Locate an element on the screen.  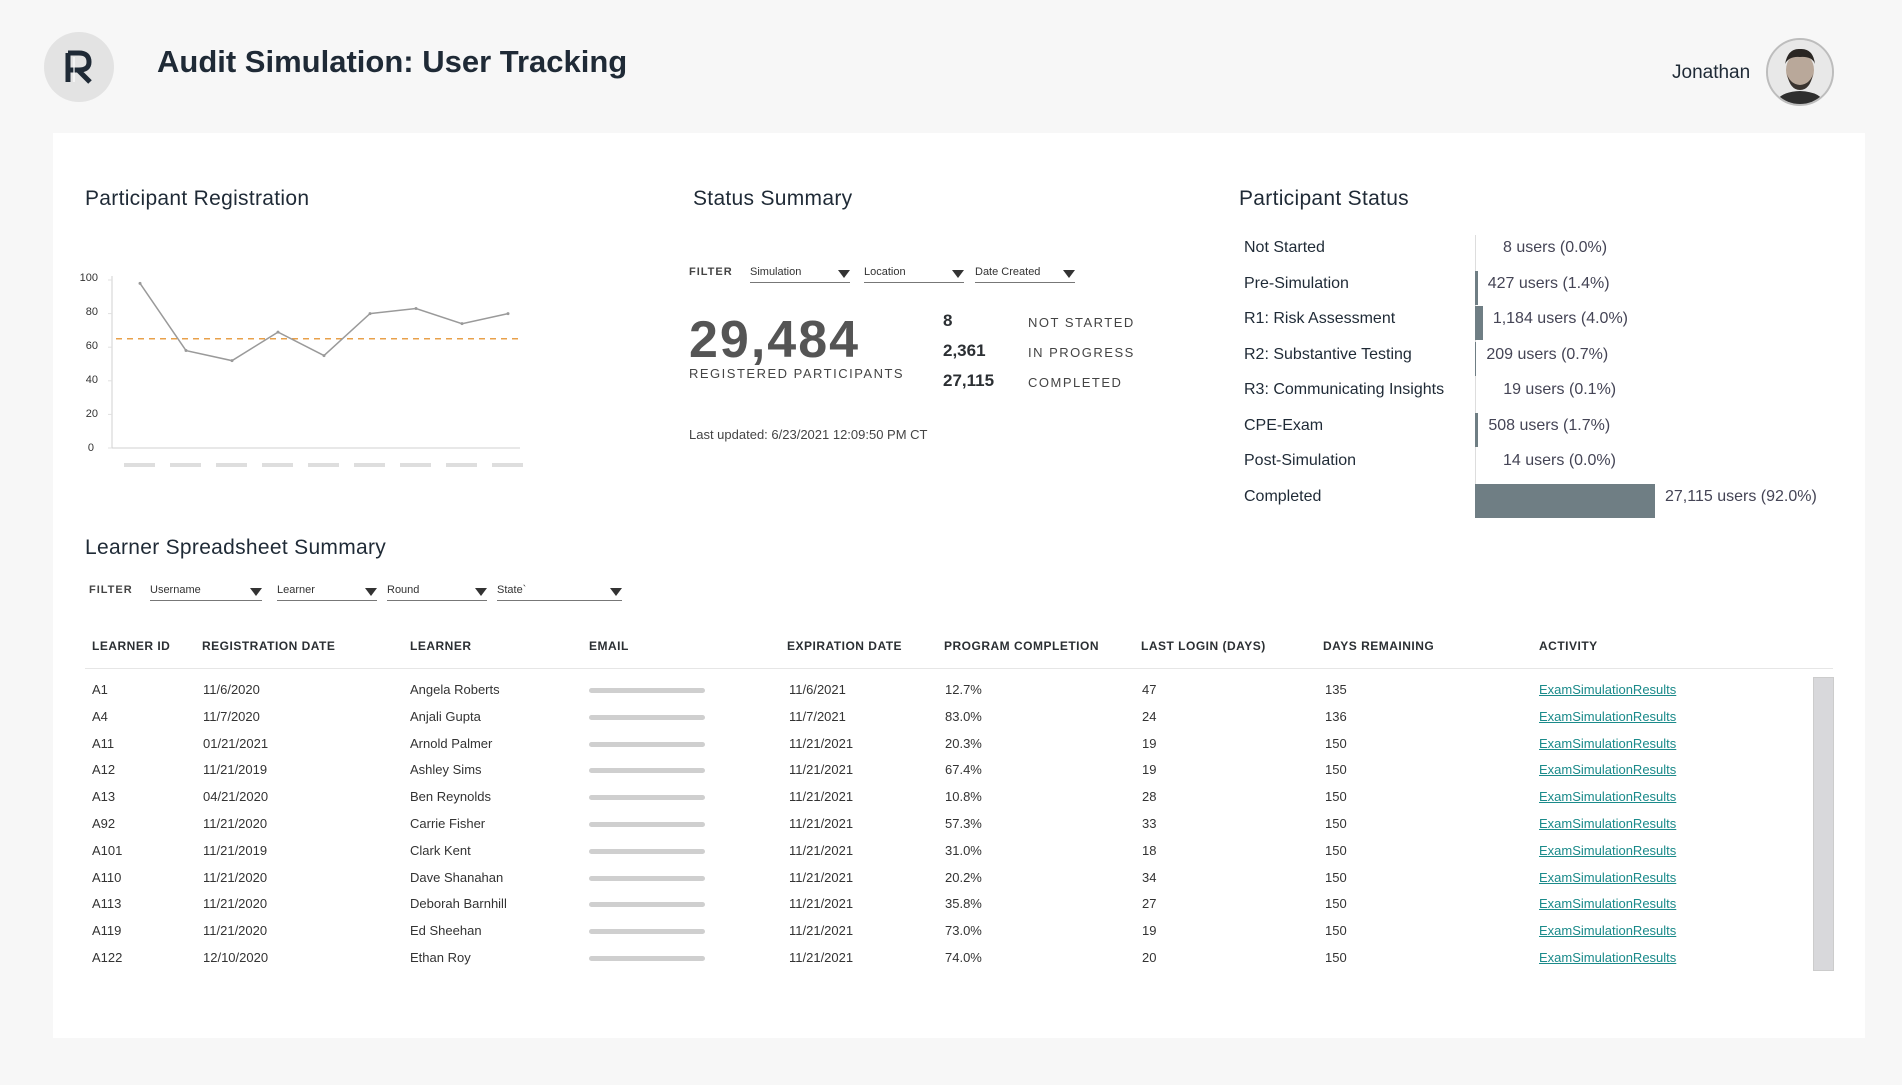
avatar is located at coordinates (1800, 72).